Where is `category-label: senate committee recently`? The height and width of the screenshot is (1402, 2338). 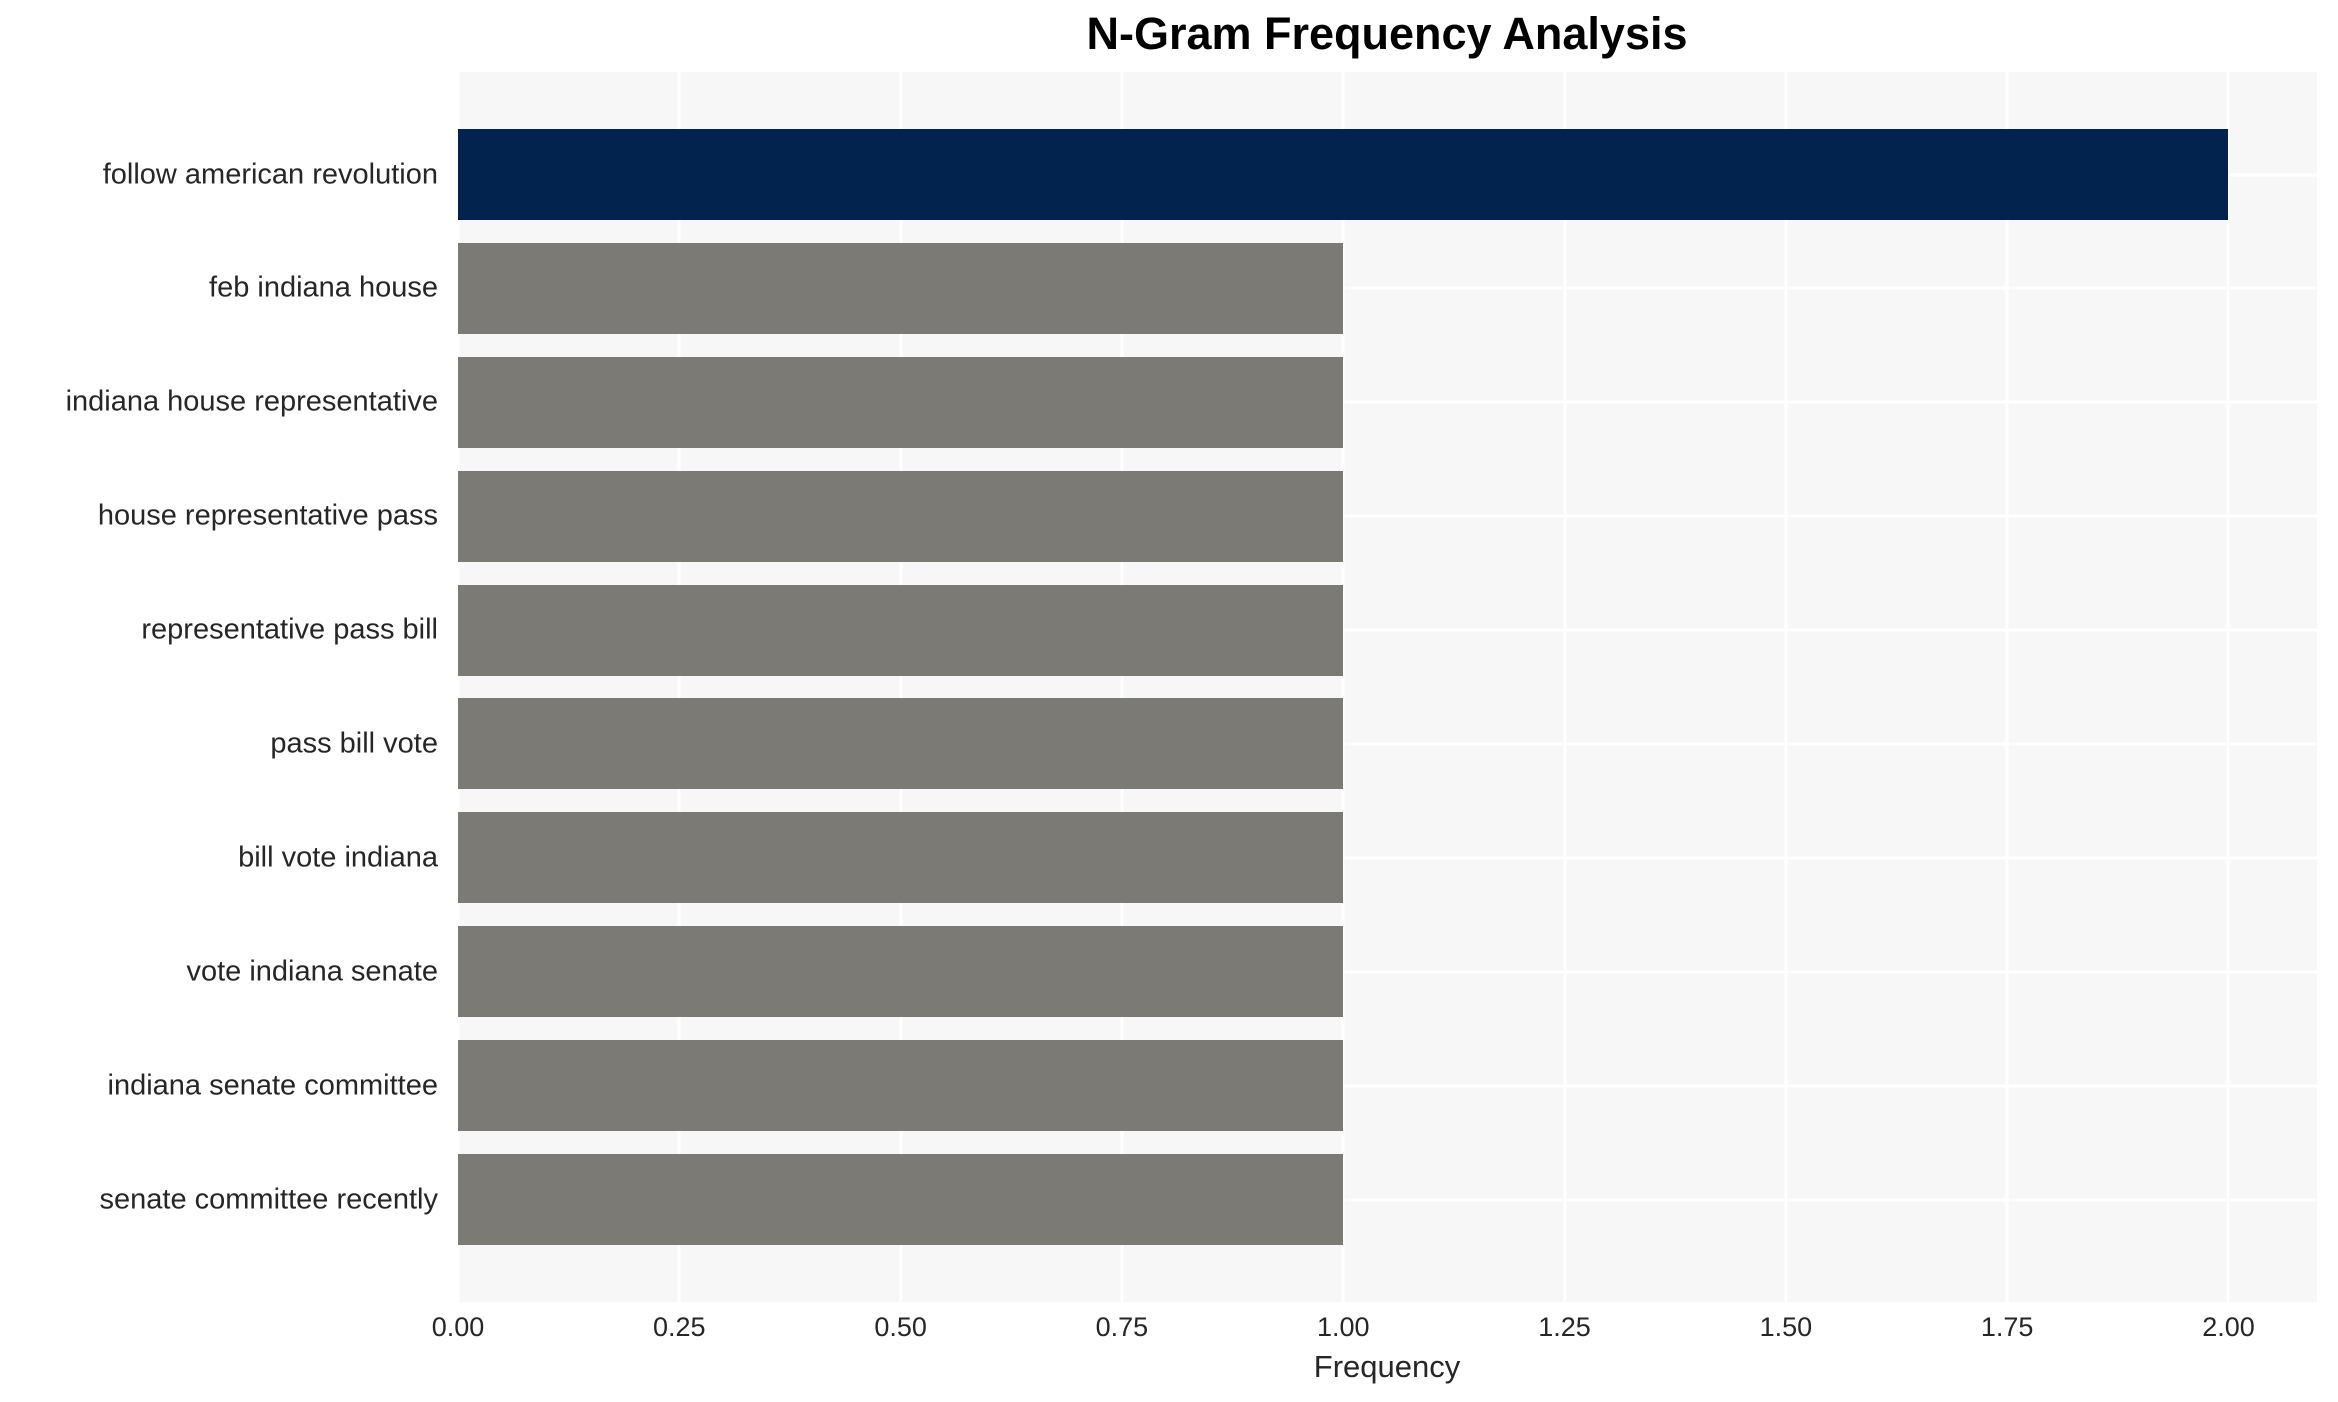
category-label: senate committee recently is located at coordinates (268, 1199).